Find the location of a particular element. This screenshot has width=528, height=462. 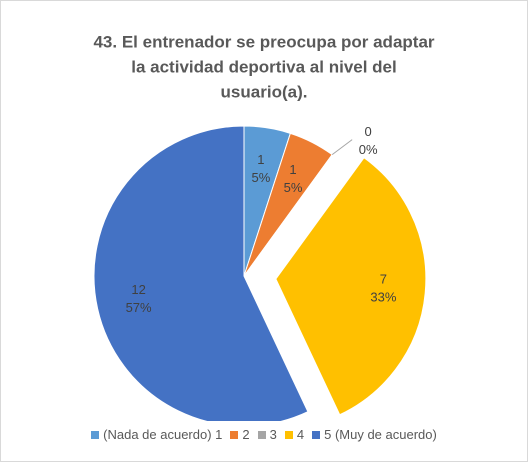

legend-label: 4 is located at coordinates (300, 434).